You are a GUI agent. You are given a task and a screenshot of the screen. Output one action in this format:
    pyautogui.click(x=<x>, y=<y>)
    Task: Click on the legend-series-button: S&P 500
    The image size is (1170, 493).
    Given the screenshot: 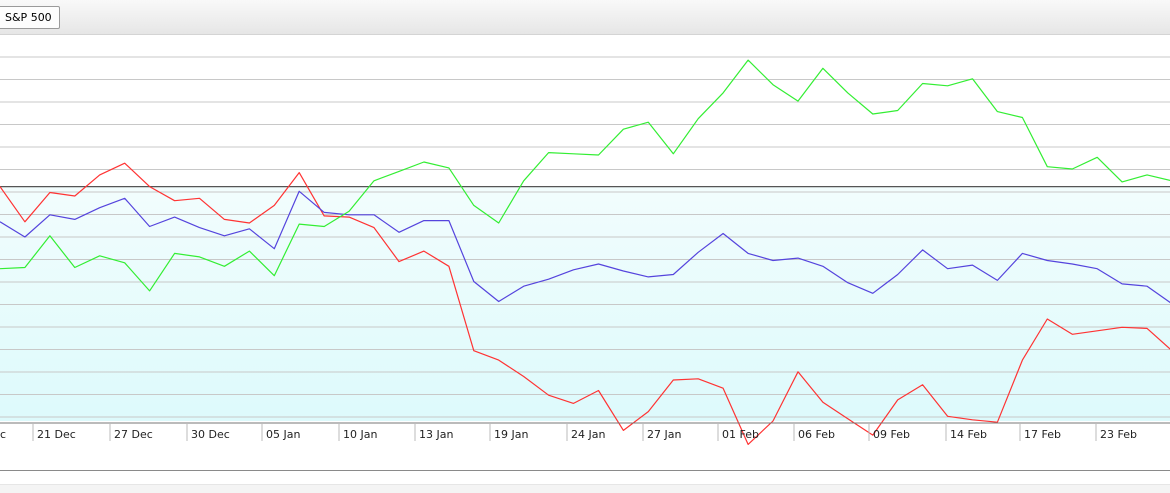 What is the action you would take?
    pyautogui.click(x=30, y=17)
    